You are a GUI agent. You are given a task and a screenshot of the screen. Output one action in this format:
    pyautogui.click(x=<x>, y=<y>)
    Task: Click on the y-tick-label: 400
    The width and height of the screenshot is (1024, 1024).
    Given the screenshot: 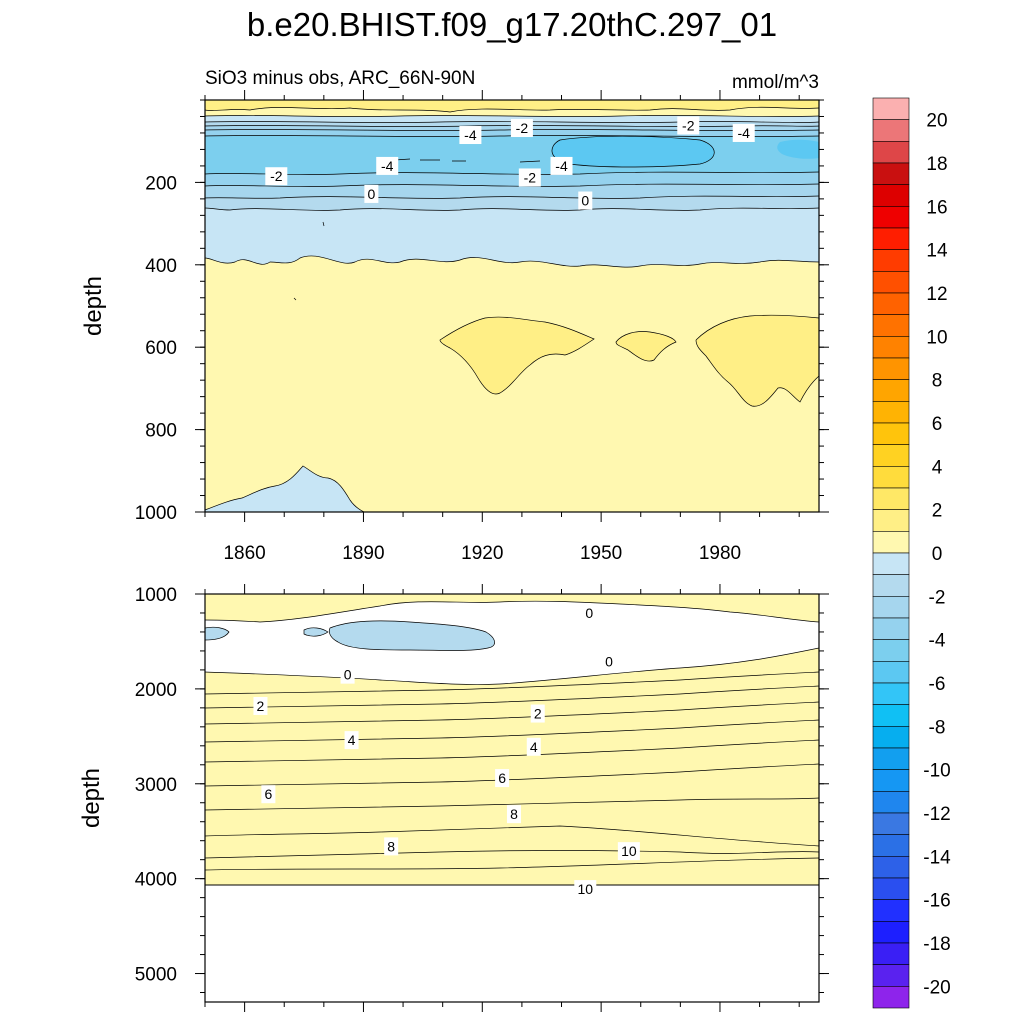 What is the action you would take?
    pyautogui.click(x=161, y=266)
    